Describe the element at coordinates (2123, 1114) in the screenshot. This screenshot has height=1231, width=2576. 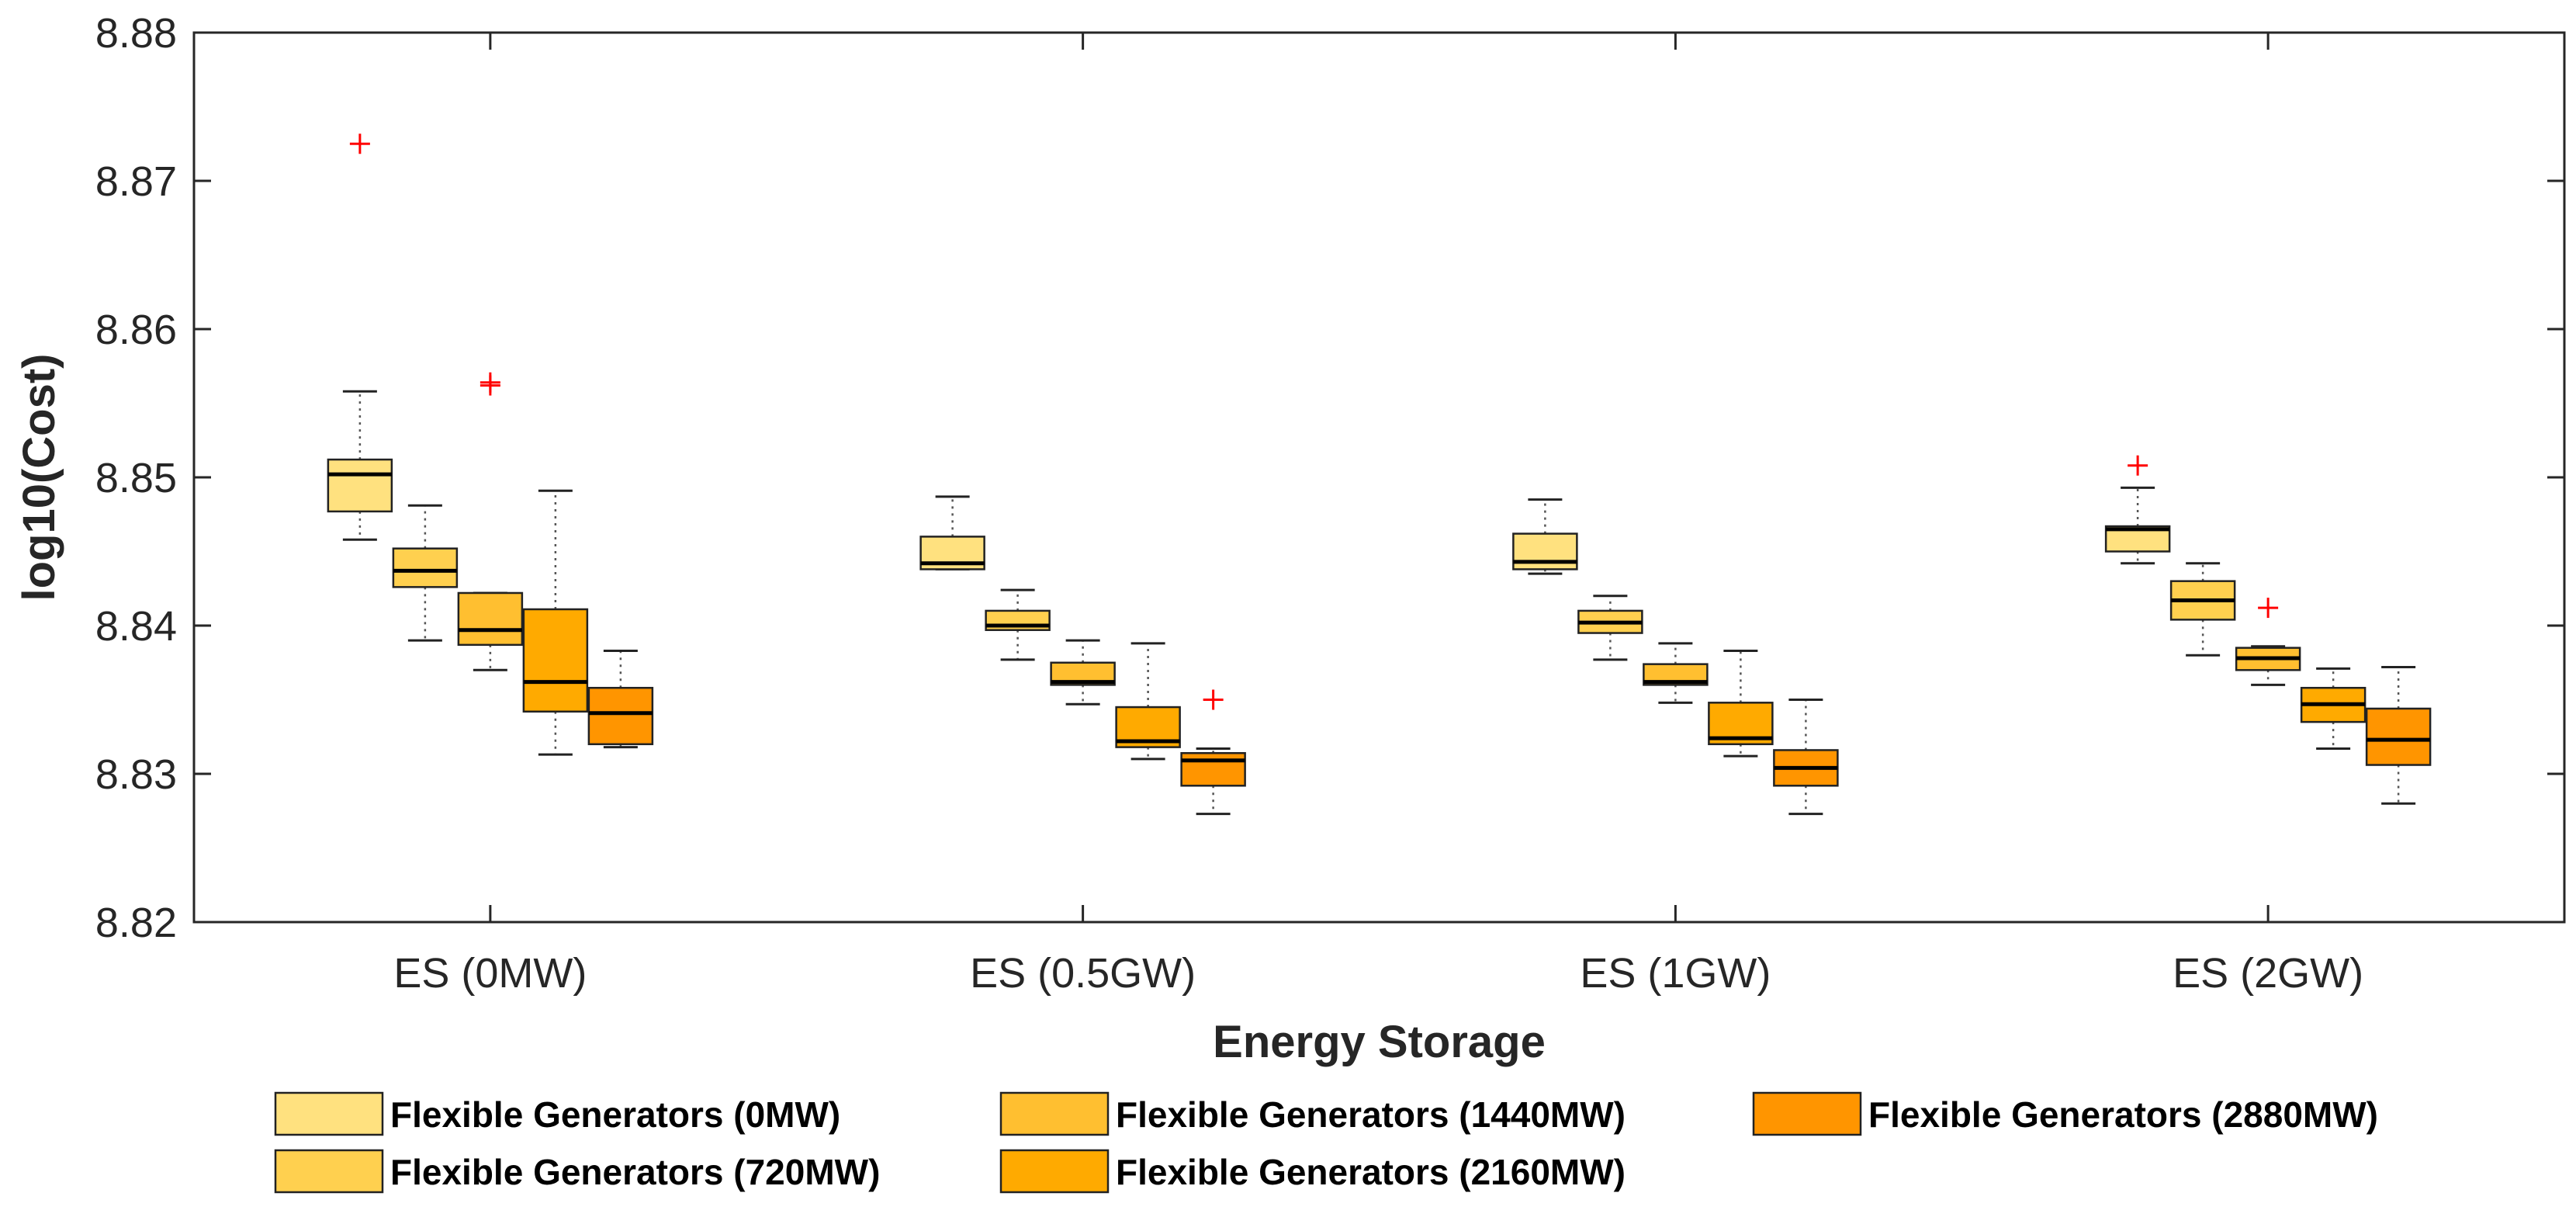
I see `legend-label: Flexible Generators (2880MW)` at that location.